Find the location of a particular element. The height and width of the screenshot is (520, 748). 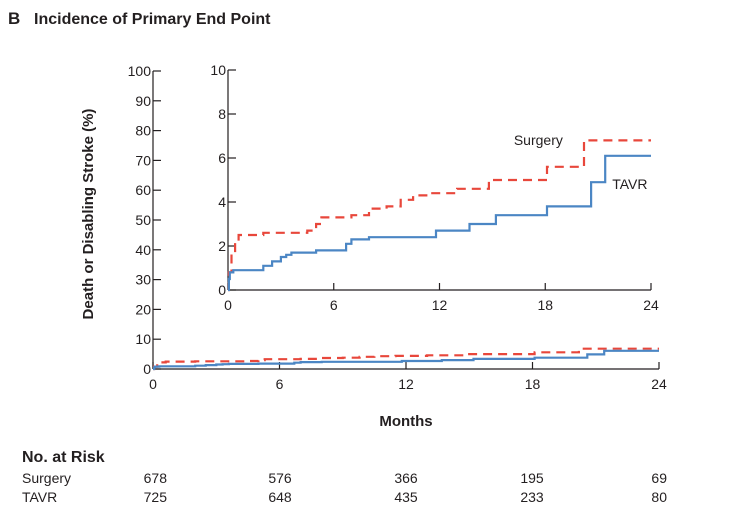

inset-x-tick-label: 6 is located at coordinates (334, 305).